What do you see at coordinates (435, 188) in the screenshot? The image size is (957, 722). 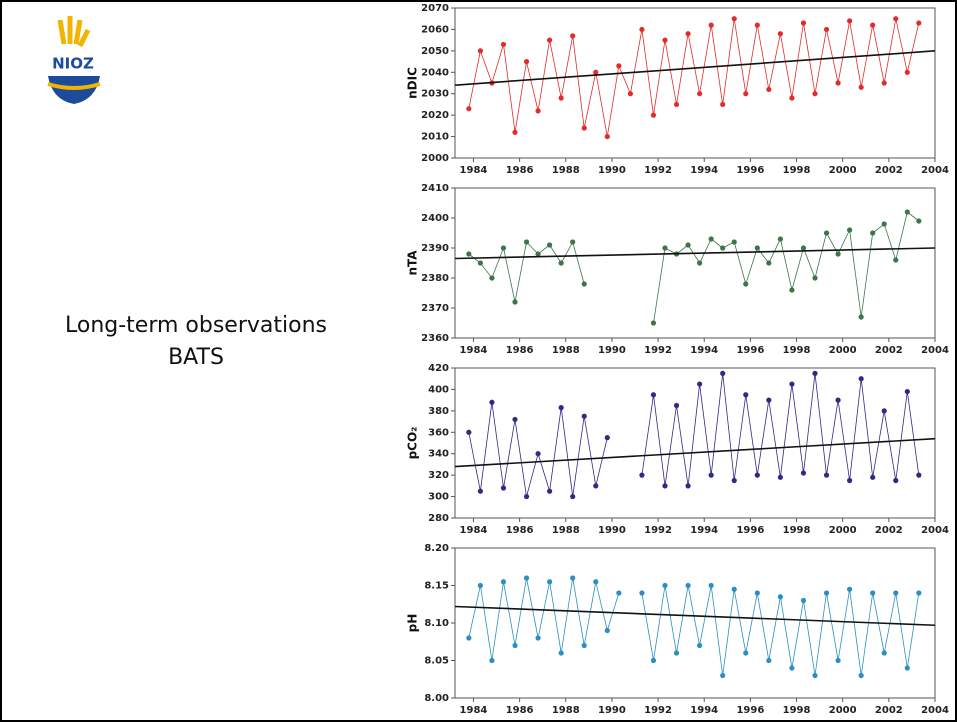 I see `y-tick-label: 2410` at bounding box center [435, 188].